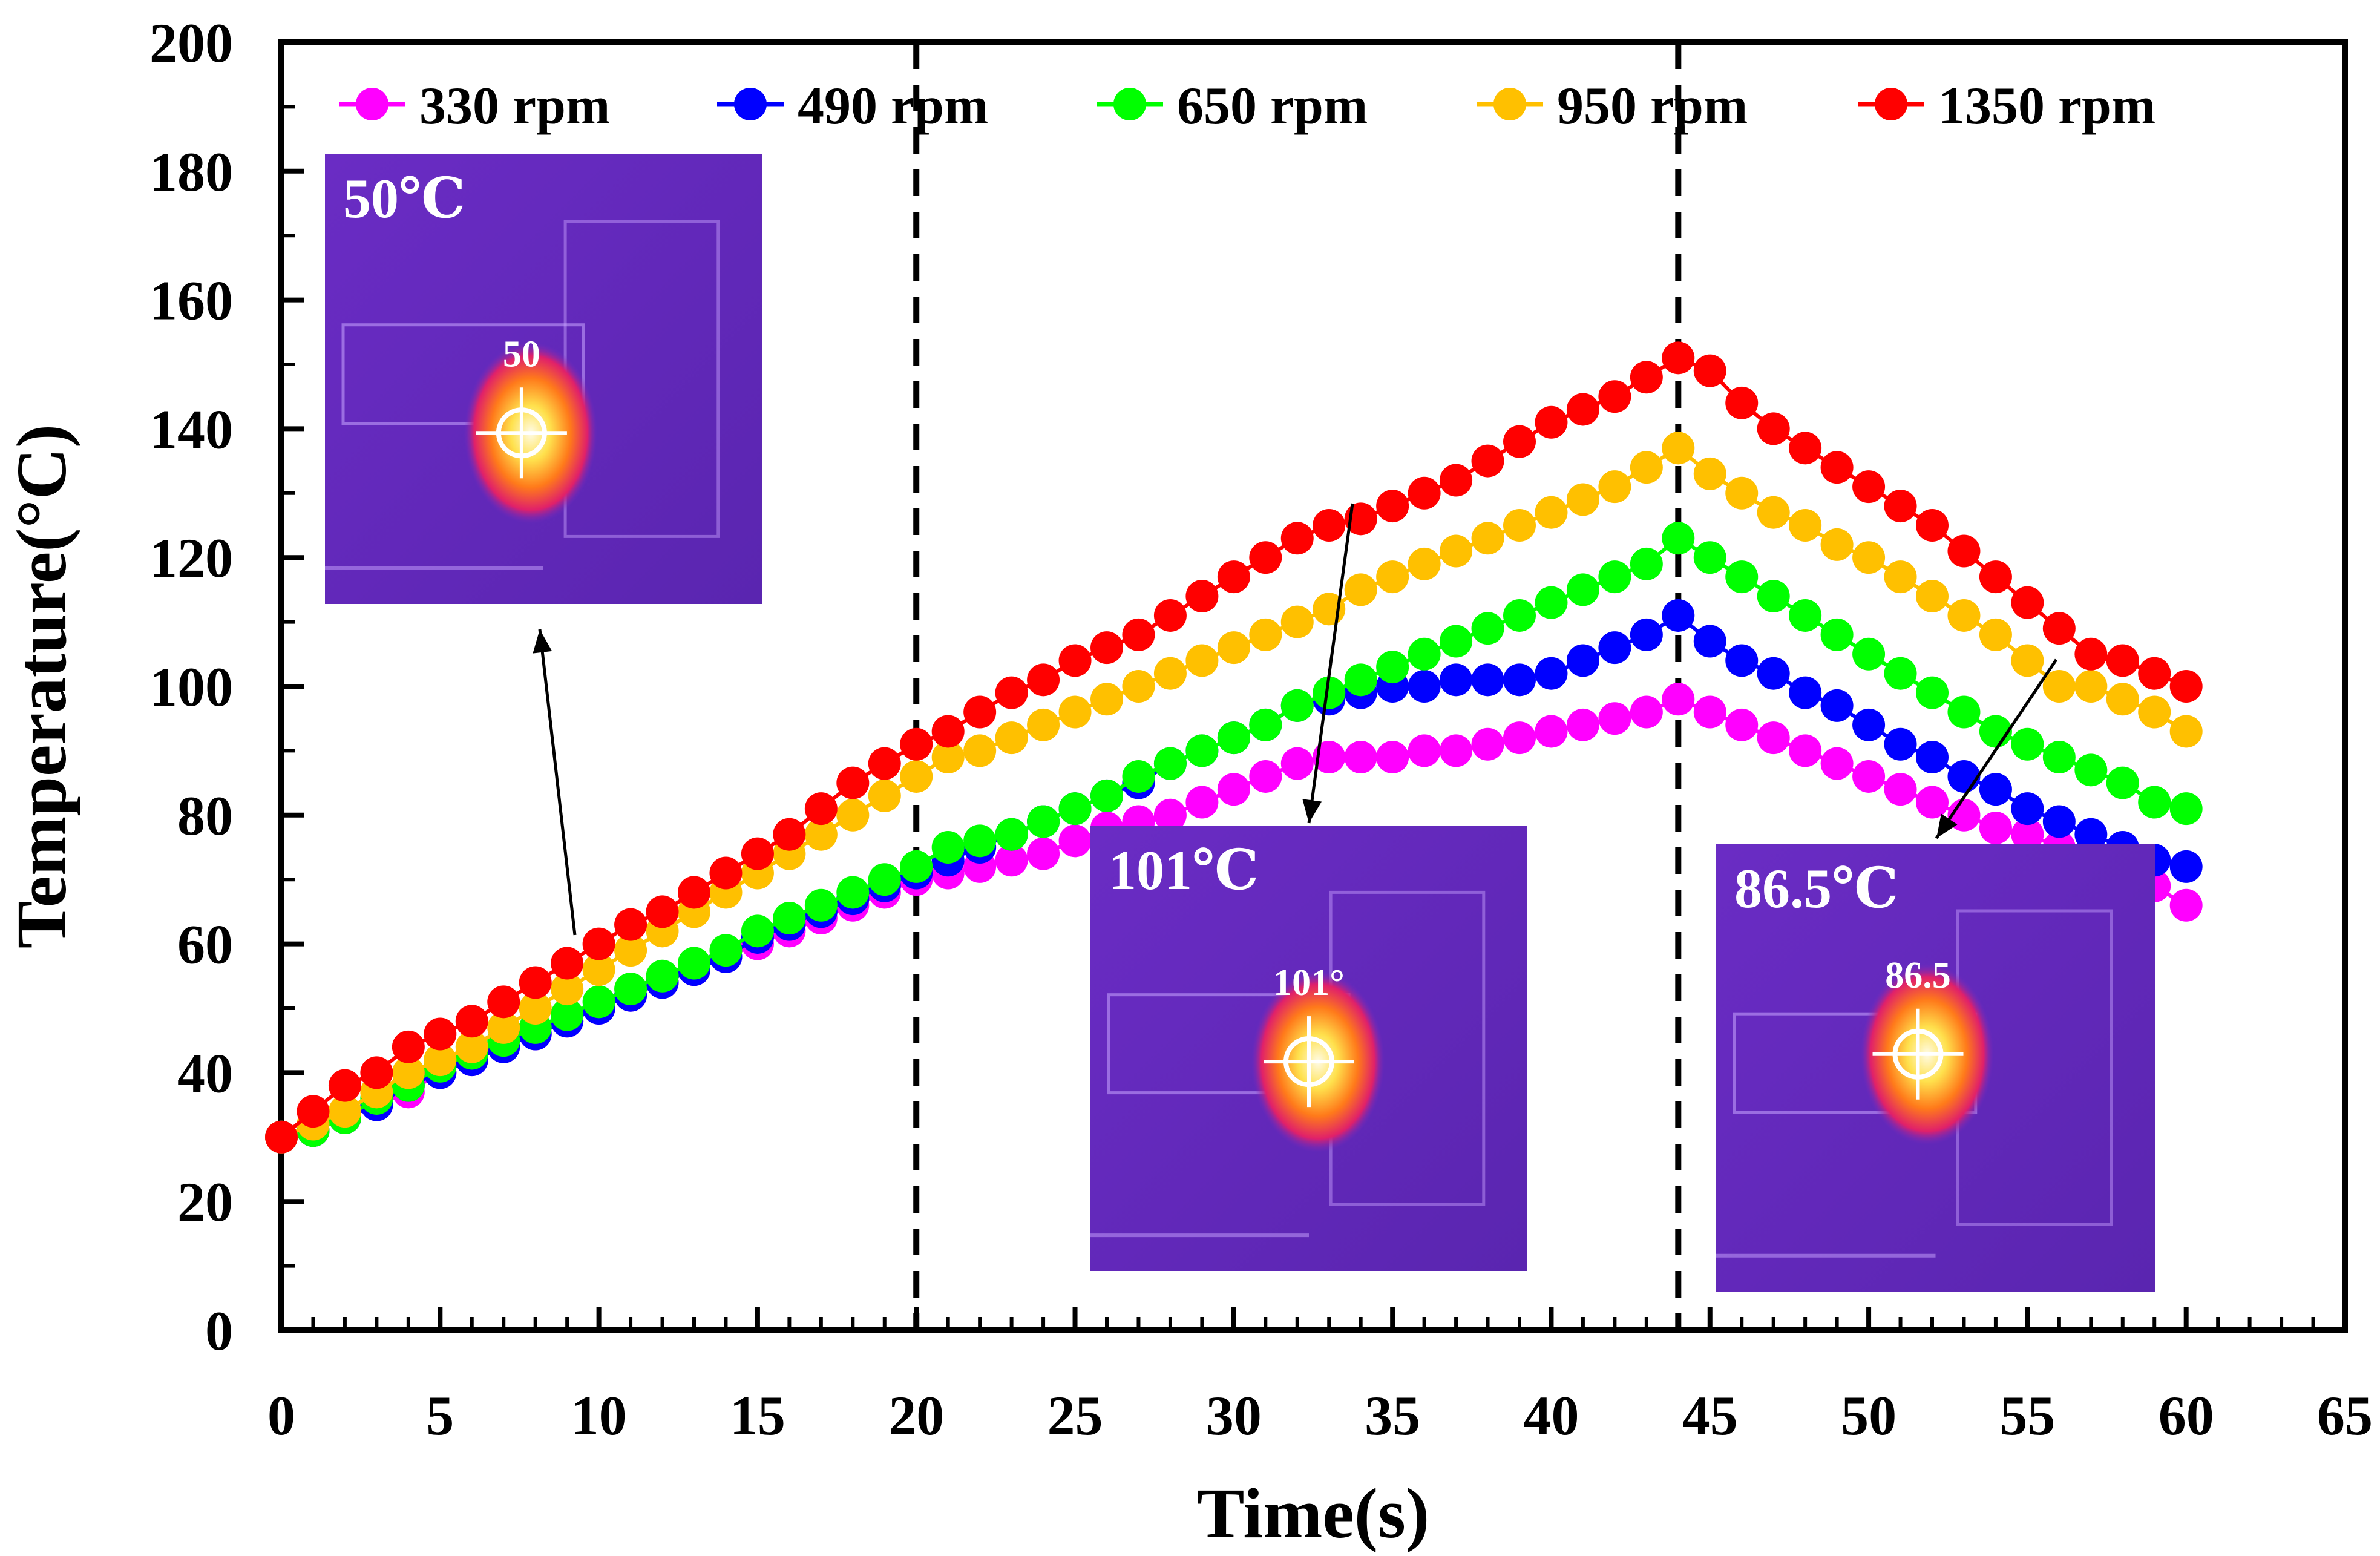 The image size is (2380, 1556). Describe the element at coordinates (41, 686) in the screenshot. I see `y-axis-title: Temperature(°C)` at that location.